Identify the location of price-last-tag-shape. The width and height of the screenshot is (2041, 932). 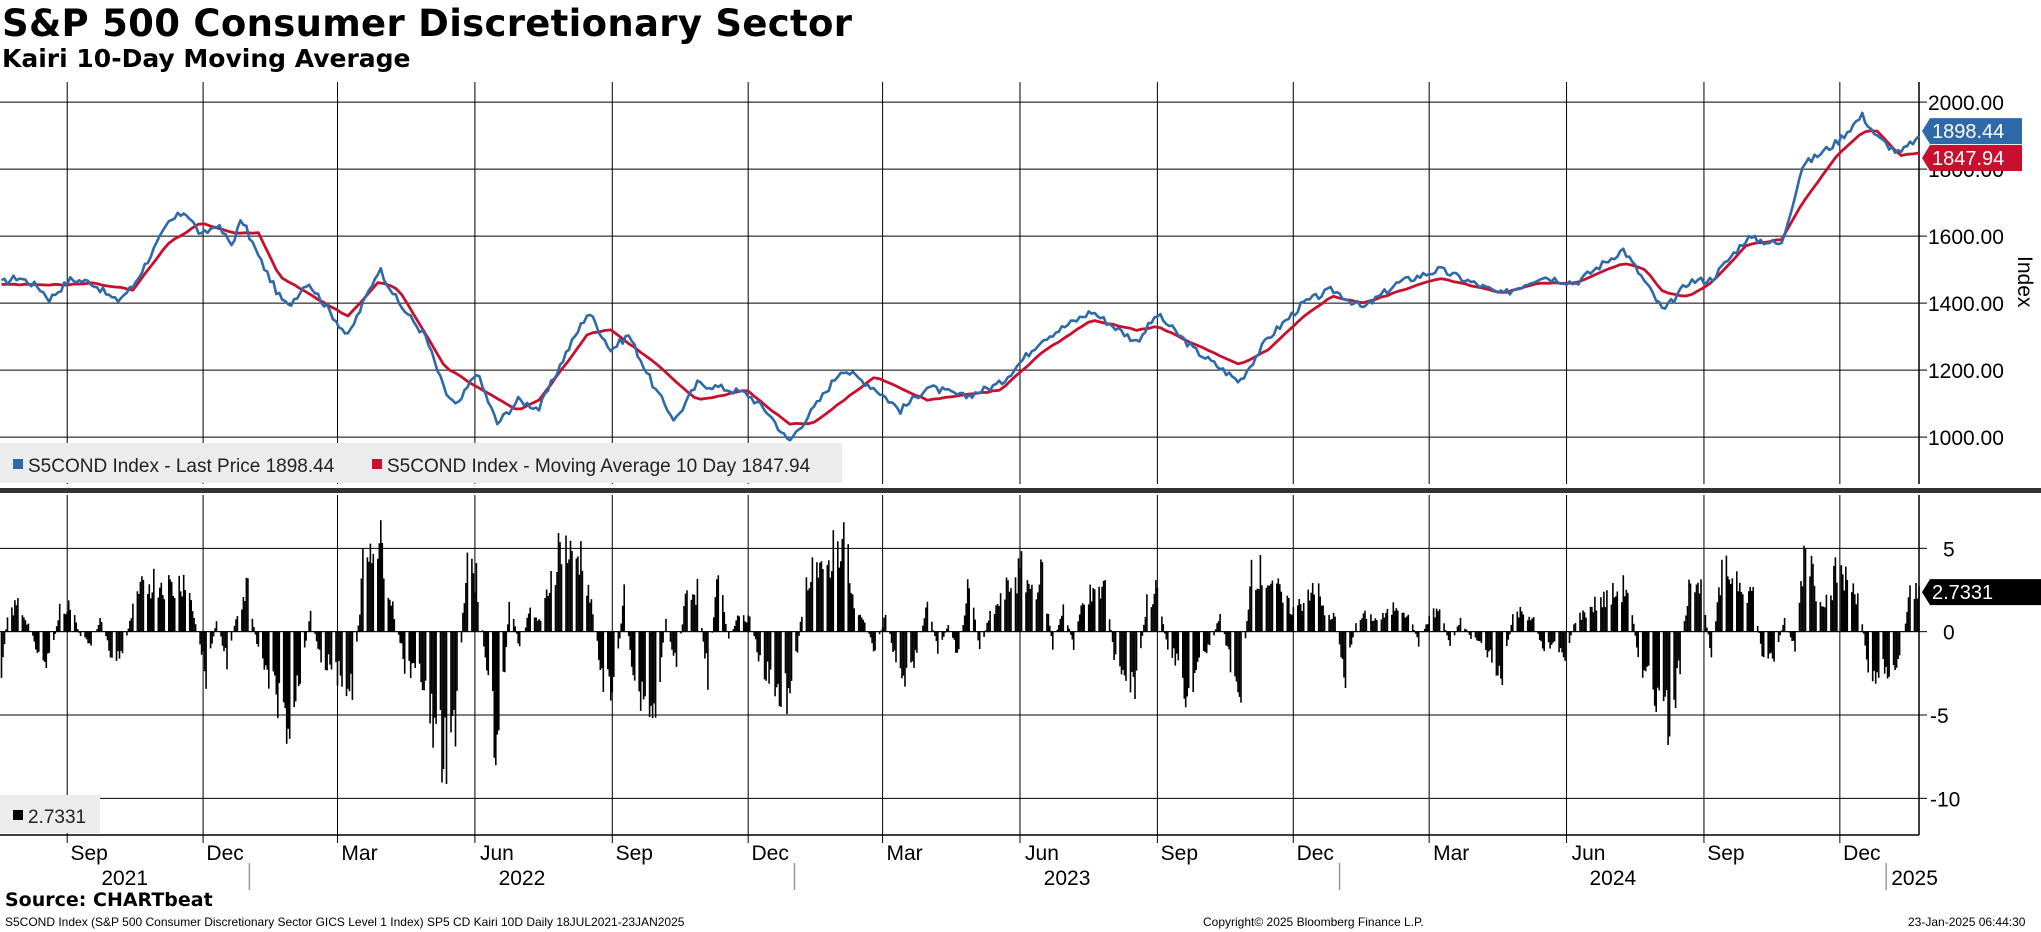
(1972, 131).